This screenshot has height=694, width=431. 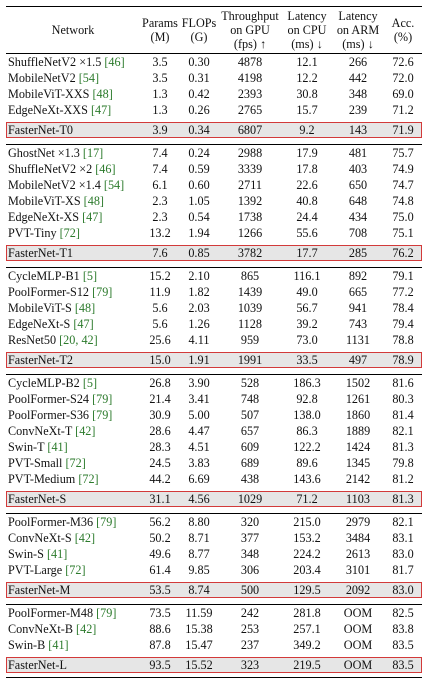 I want to click on network-name: MobileNetV2, so click(x=43, y=78).